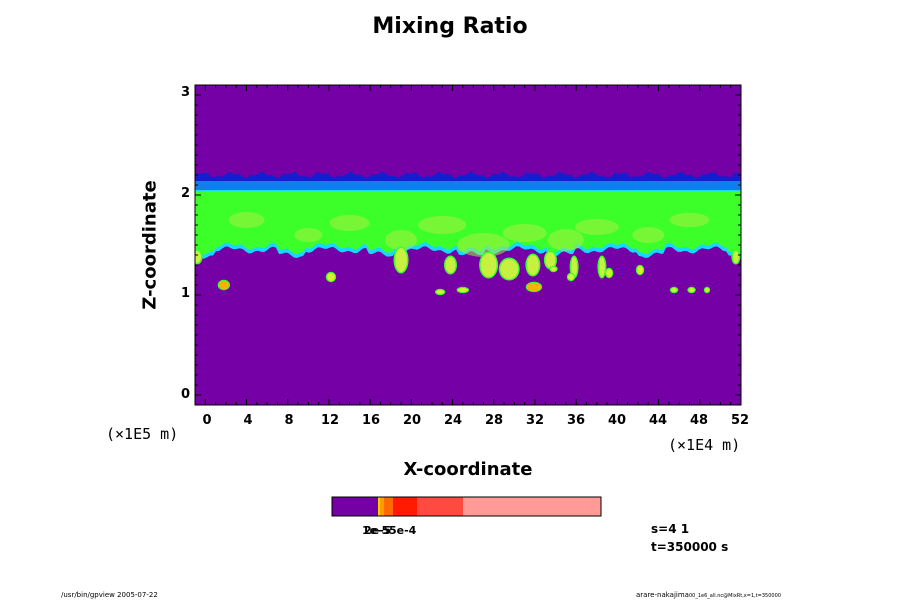  I want to click on x-tick-label: 44, so click(658, 420).